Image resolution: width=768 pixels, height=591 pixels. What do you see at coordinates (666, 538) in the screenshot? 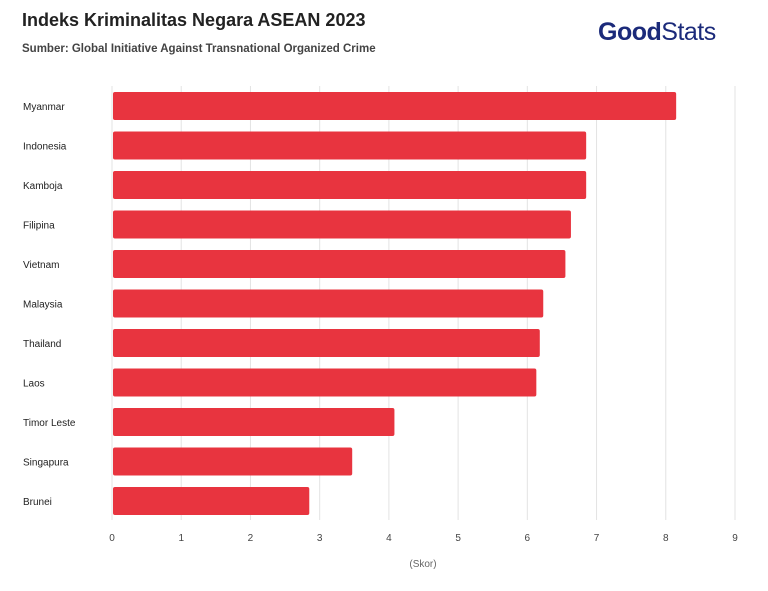
I see `x-tick-label: 8` at bounding box center [666, 538].